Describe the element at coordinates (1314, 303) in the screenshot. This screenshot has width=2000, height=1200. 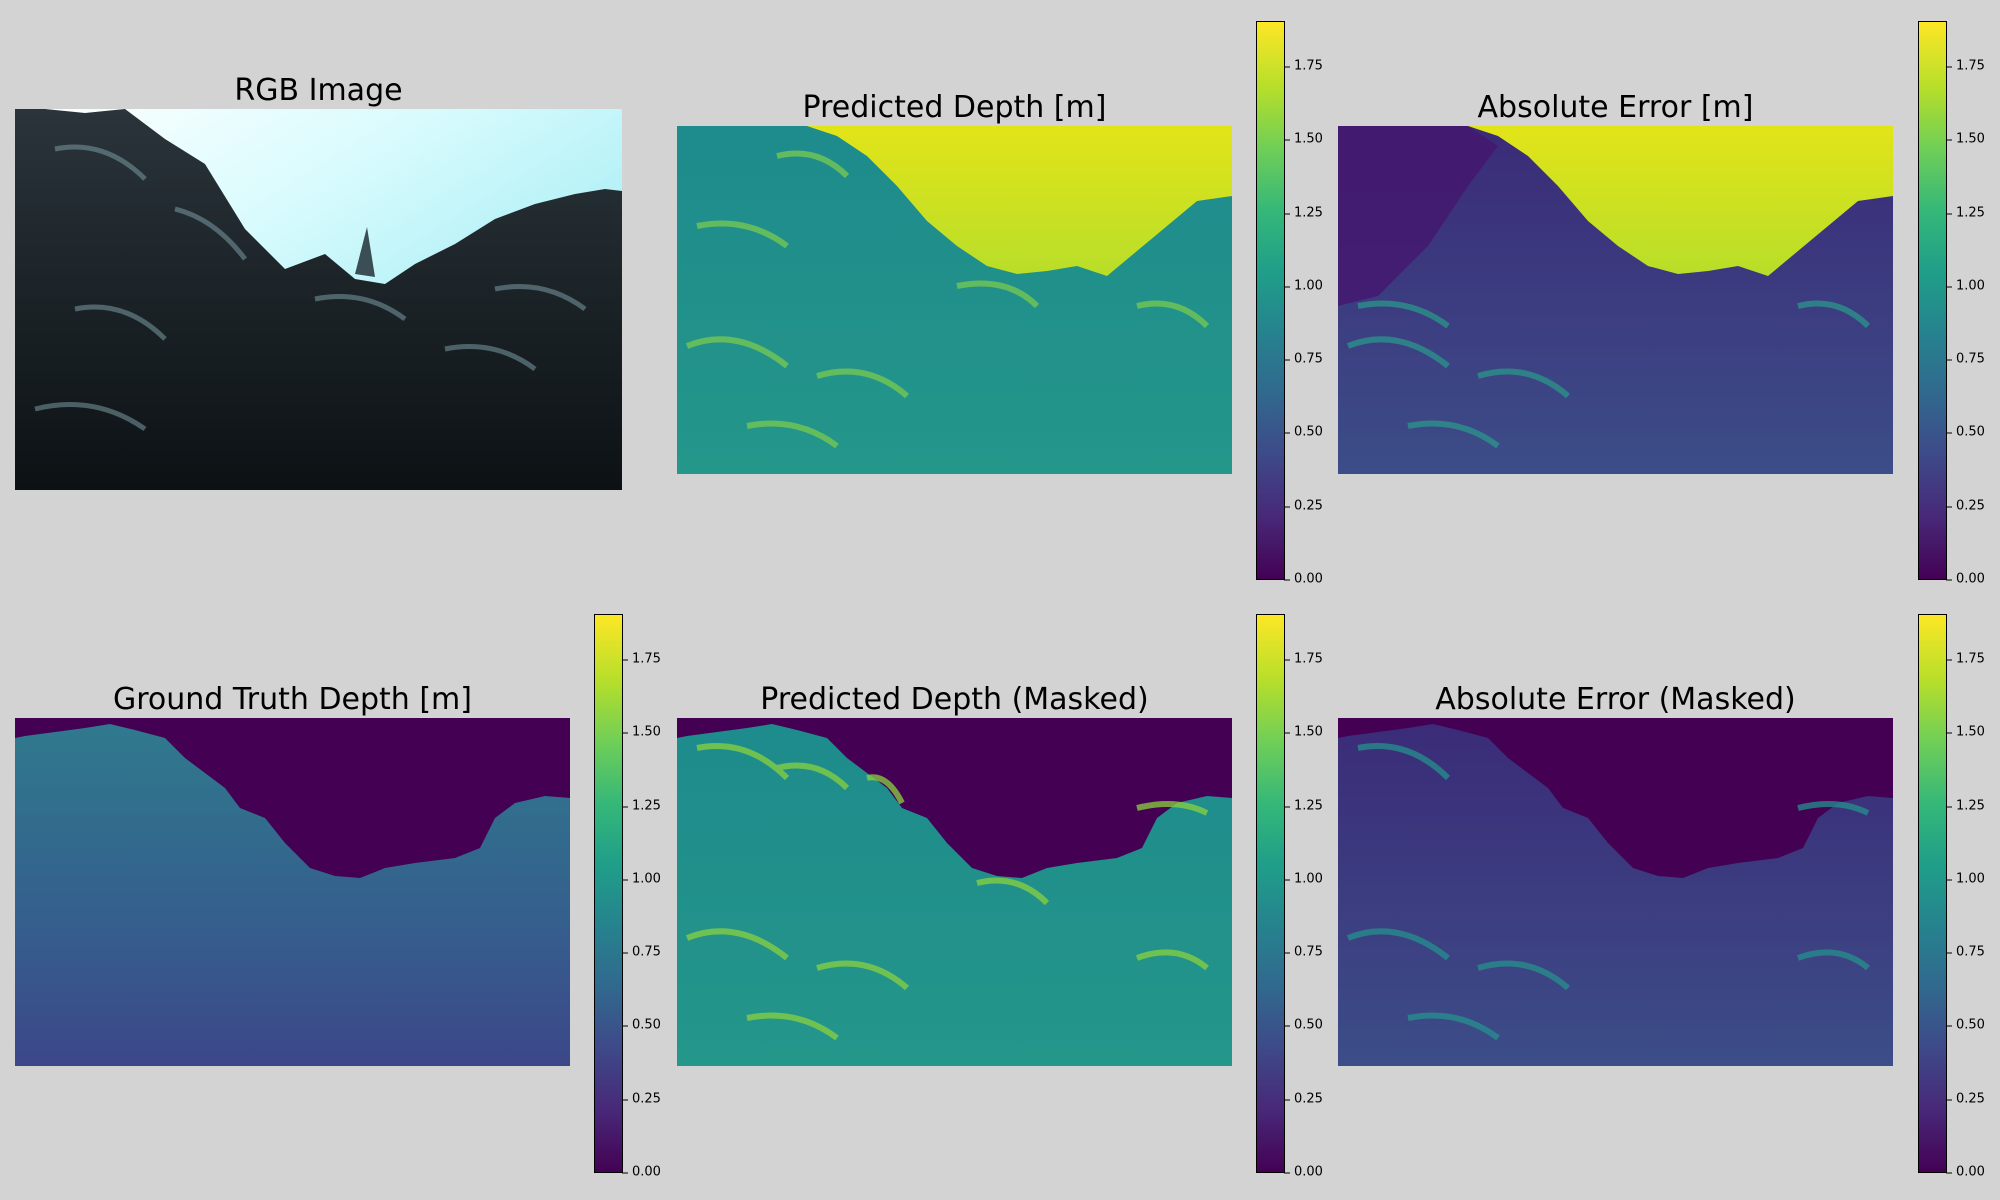
I see `colorbar-ticks-predicted-depth: 0.00 0.25 0.50 0.75 1.00 1.25 1.50 1.75` at that location.